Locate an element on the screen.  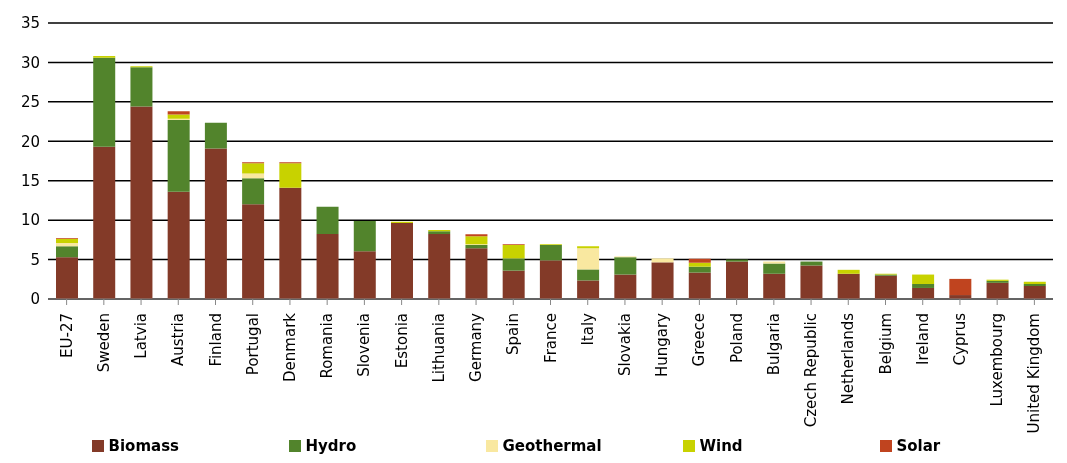
x-tick-label: Sweden is located at coordinates (103, 343).